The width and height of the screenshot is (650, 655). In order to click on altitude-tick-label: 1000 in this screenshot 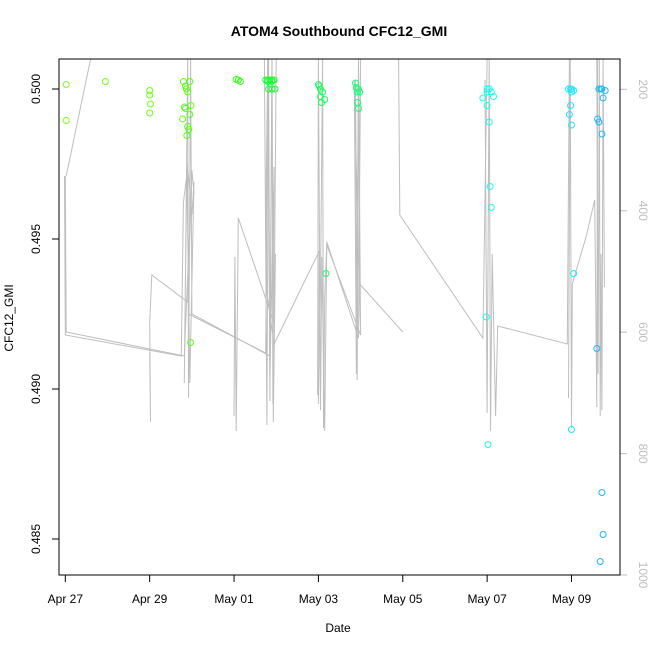, I will do `click(643, 575)`.